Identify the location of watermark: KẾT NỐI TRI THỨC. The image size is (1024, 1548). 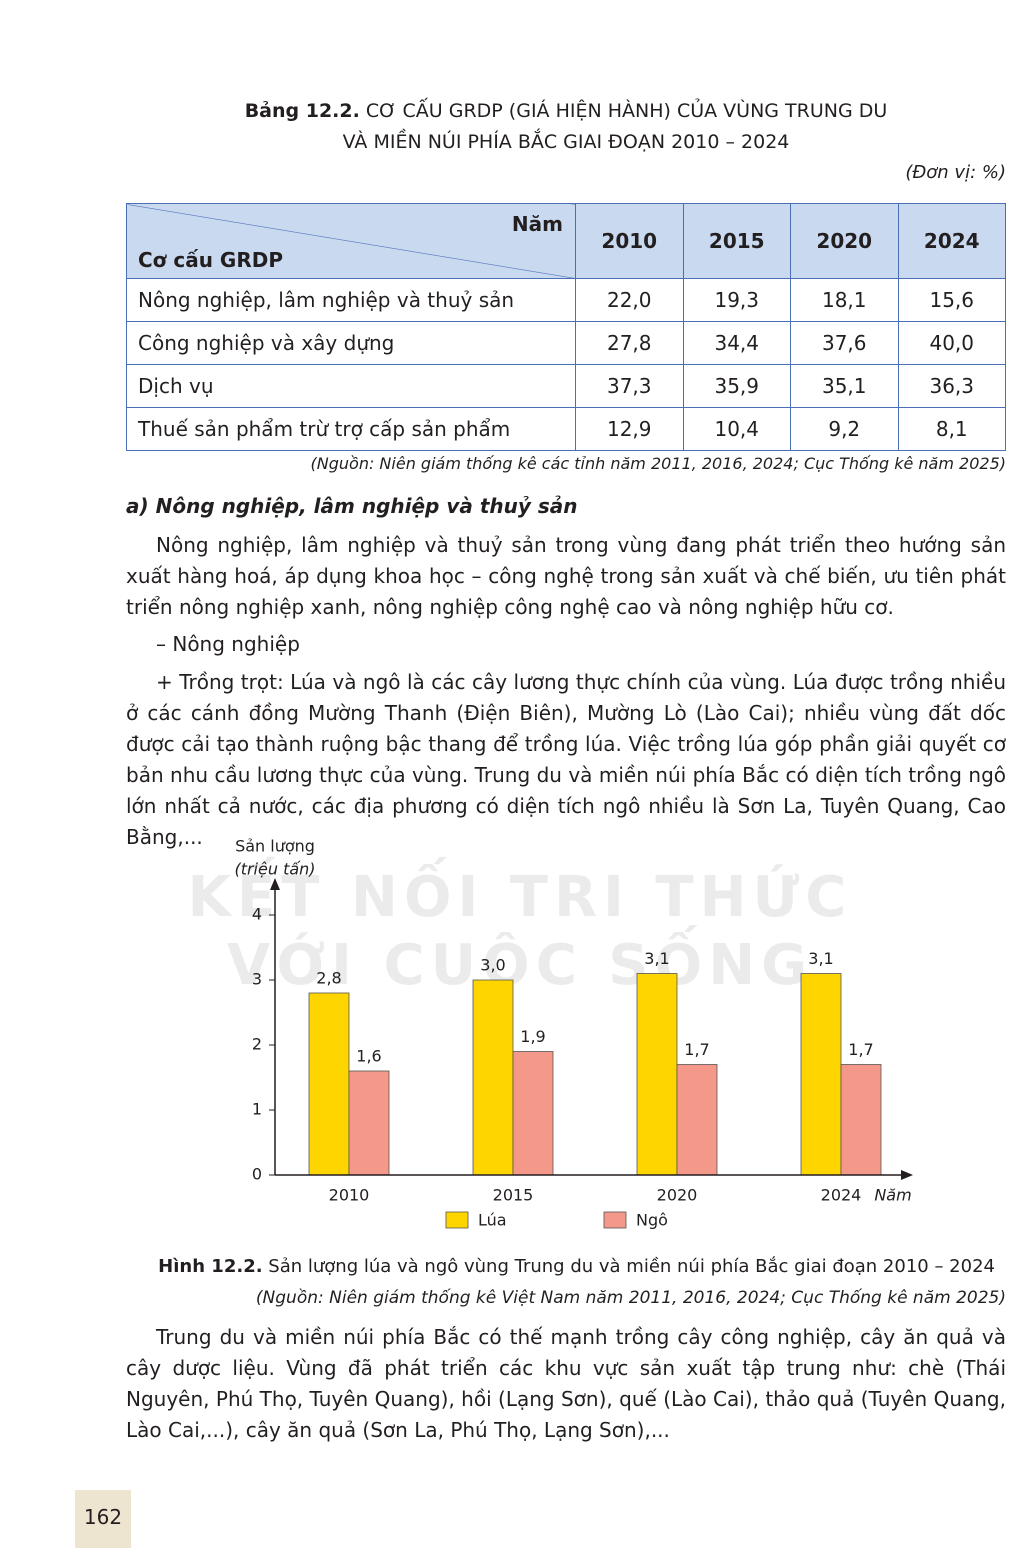
(520, 897).